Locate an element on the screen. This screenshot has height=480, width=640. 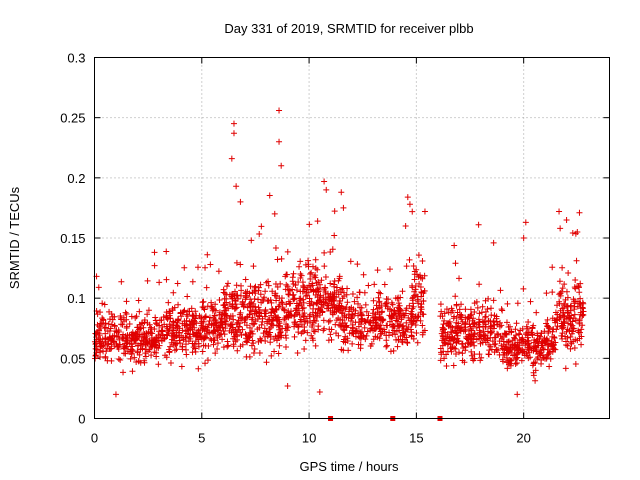
y-tick-label: 0.15 is located at coordinates (72, 238).